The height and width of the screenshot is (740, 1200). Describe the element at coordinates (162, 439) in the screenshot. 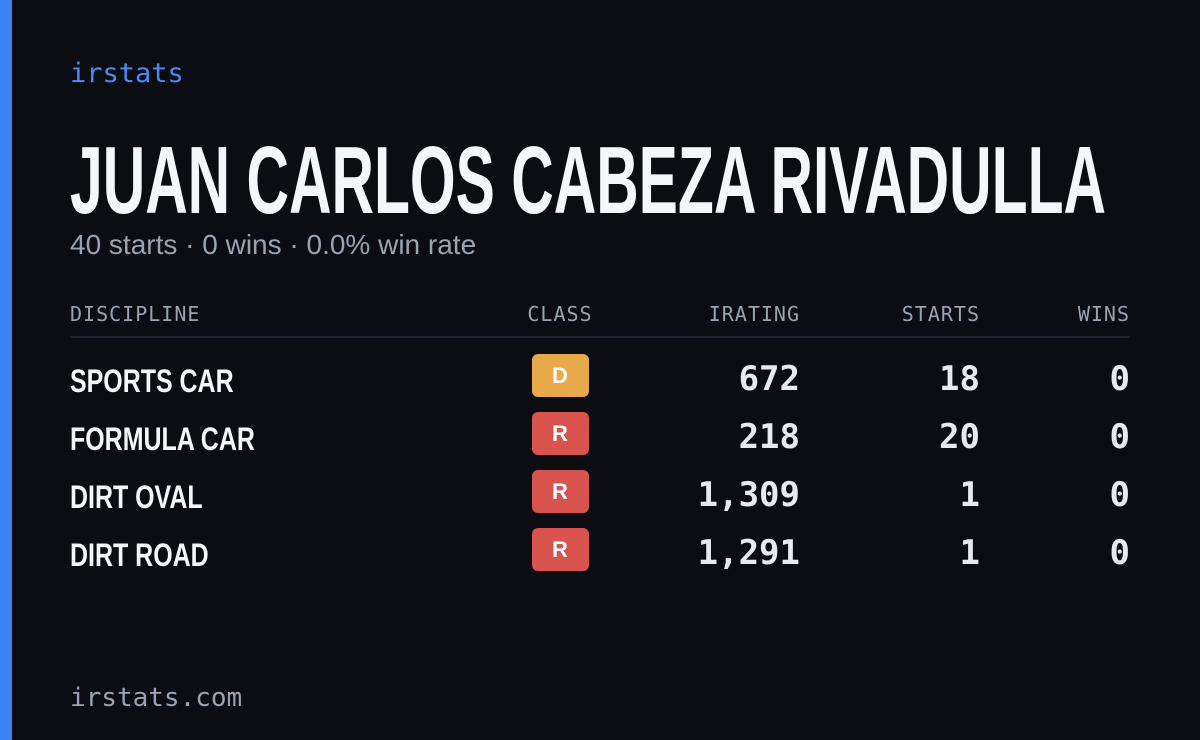

I see `discipline: FORMULA CAR` at that location.